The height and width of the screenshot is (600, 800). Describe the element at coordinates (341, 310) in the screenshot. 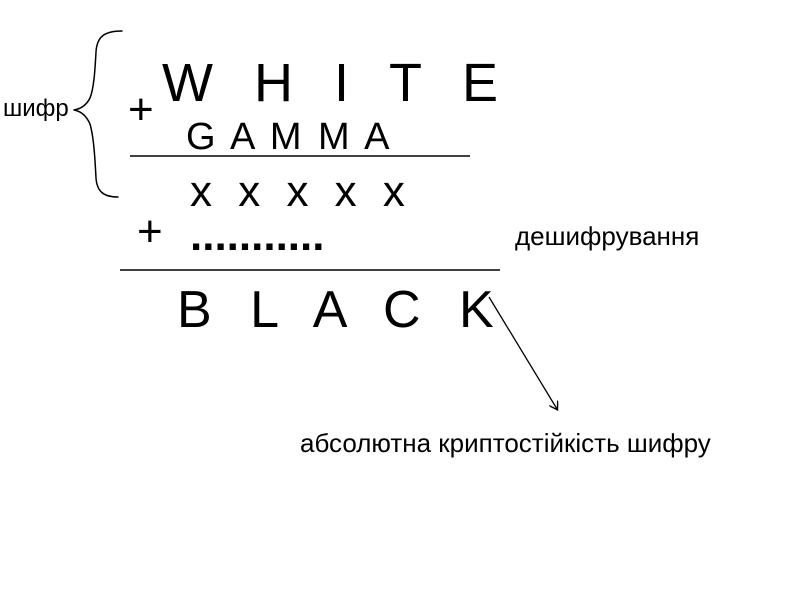

I see `decrypted-black: B L A C K` at that location.